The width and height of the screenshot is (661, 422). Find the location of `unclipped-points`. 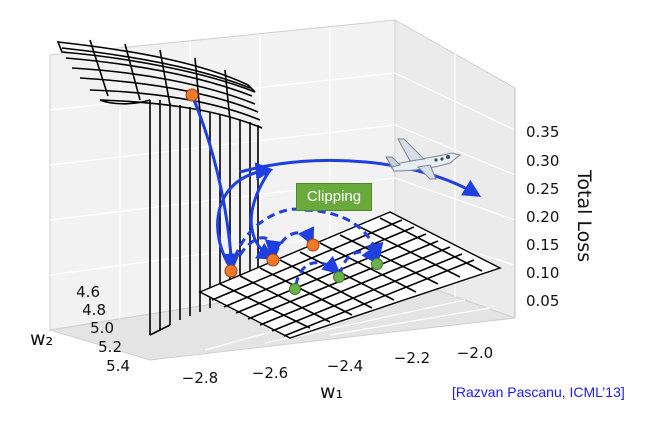

unclipped-points is located at coordinates (252, 183).